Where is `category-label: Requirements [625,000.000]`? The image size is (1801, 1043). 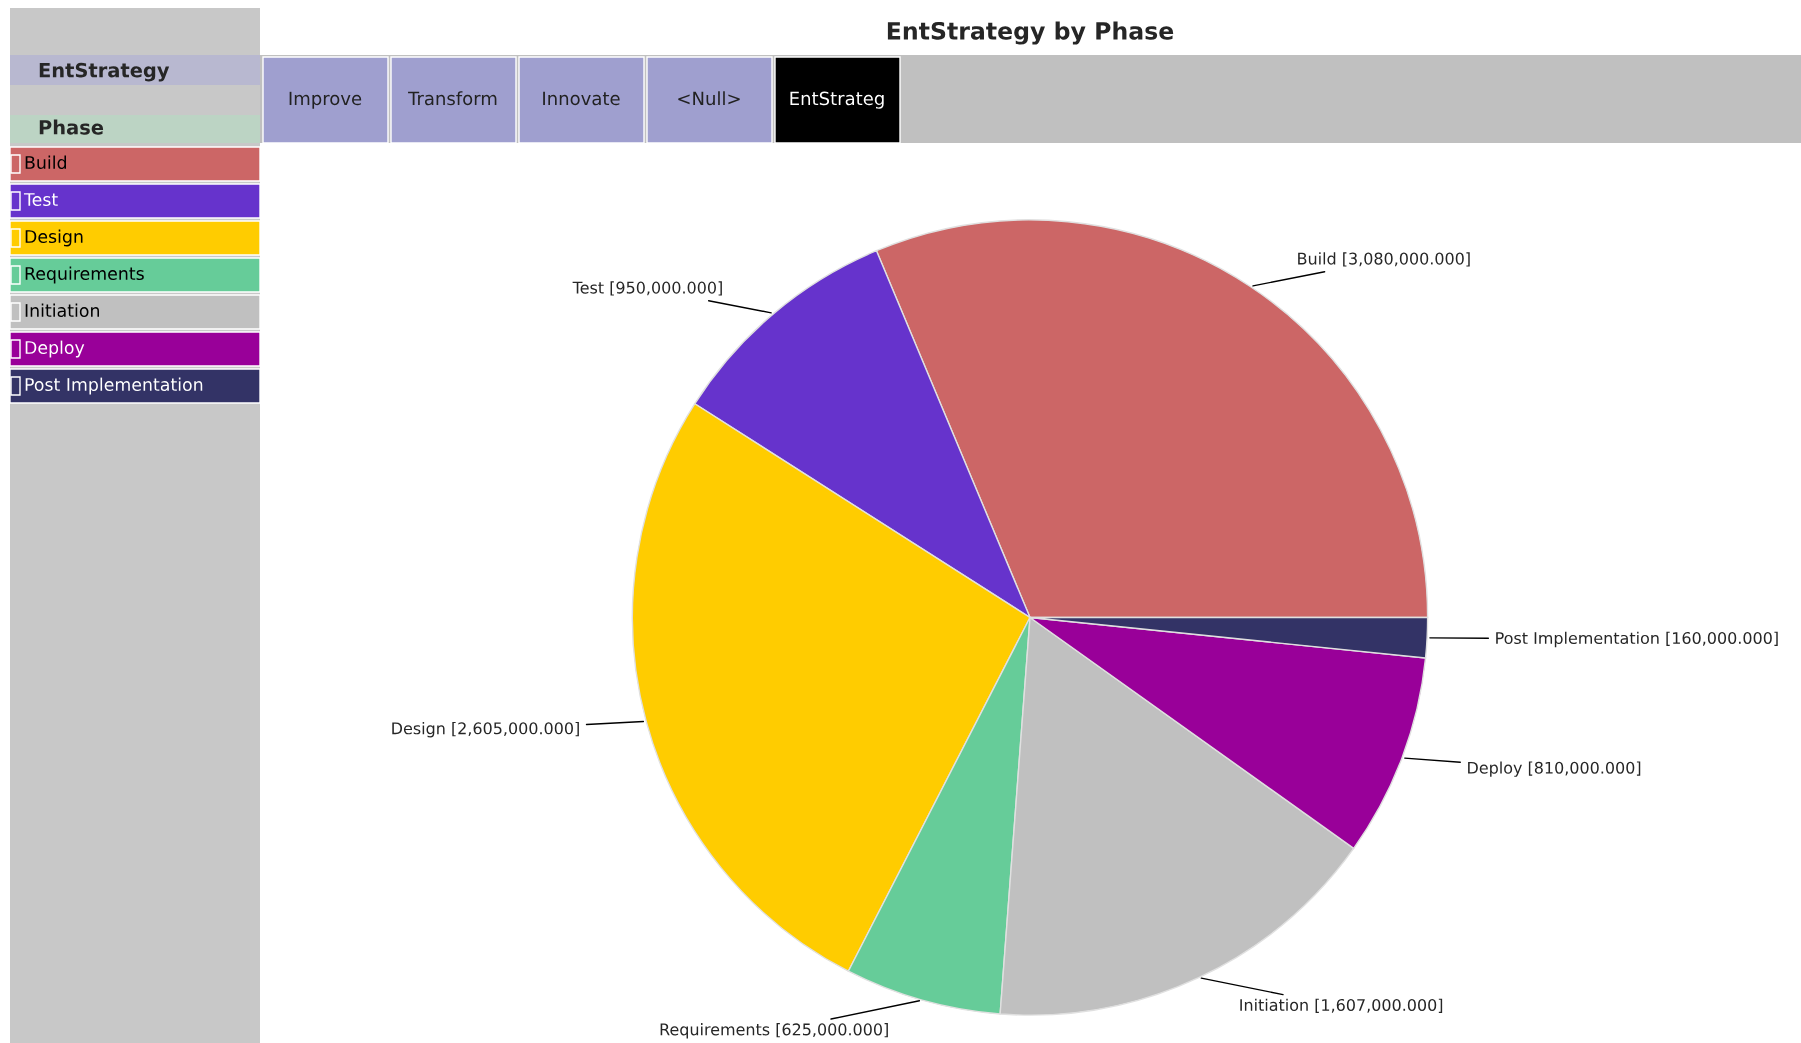
category-label: Requirements [625,000.000] is located at coordinates (774, 1031).